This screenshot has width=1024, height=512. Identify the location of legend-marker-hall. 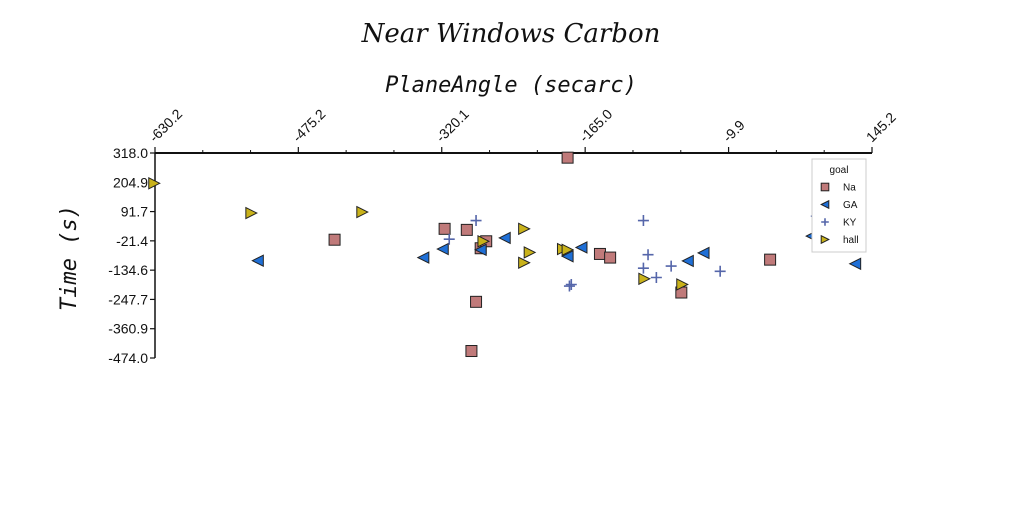
(825, 239).